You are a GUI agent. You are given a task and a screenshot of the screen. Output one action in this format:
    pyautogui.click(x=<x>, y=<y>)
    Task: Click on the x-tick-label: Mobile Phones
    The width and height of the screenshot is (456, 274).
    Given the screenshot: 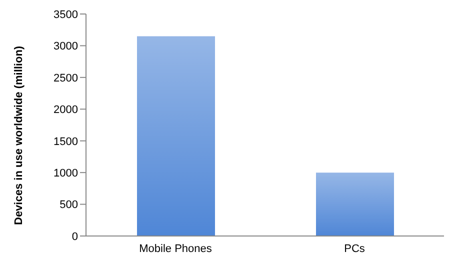 What is the action you would take?
    pyautogui.click(x=175, y=248)
    